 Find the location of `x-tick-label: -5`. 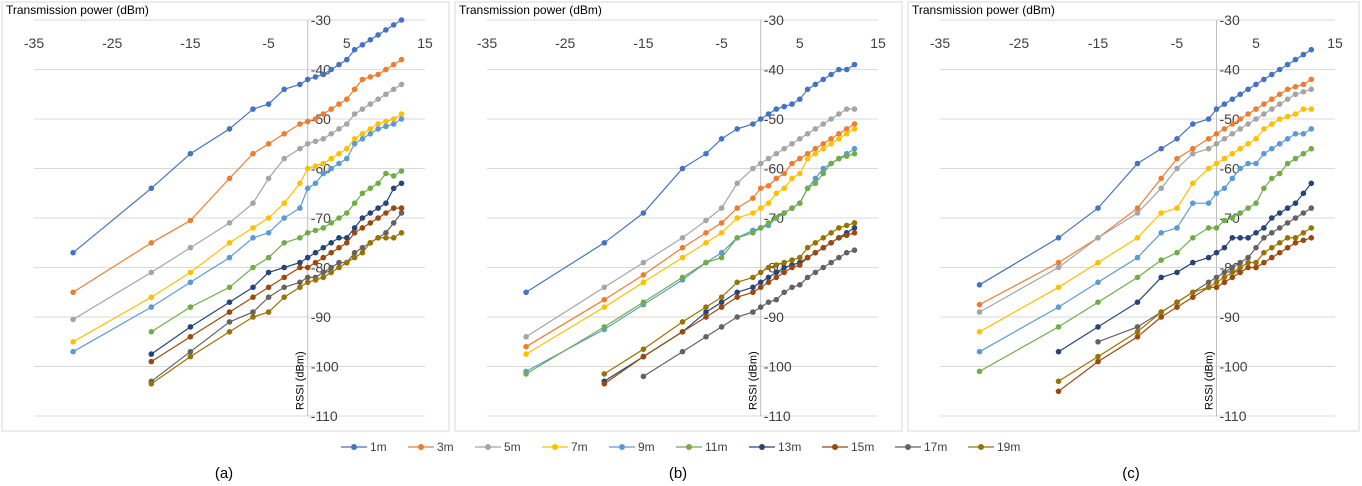

x-tick-label: -5 is located at coordinates (721, 43).